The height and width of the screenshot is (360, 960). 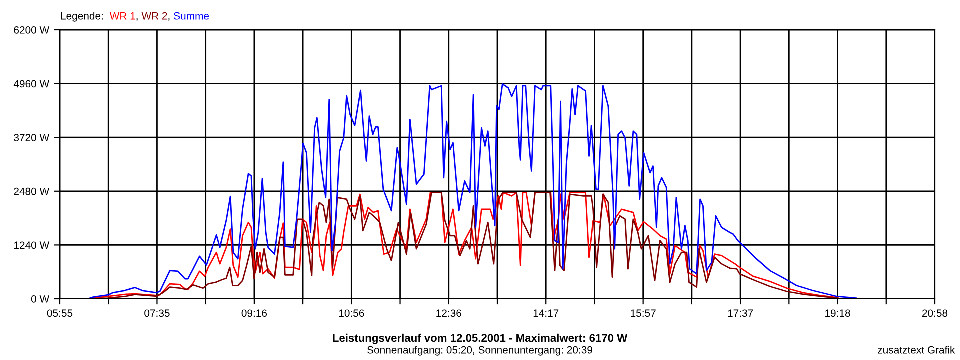 What do you see at coordinates (32, 138) in the screenshot?
I see `y-tick-label: 3720 W` at bounding box center [32, 138].